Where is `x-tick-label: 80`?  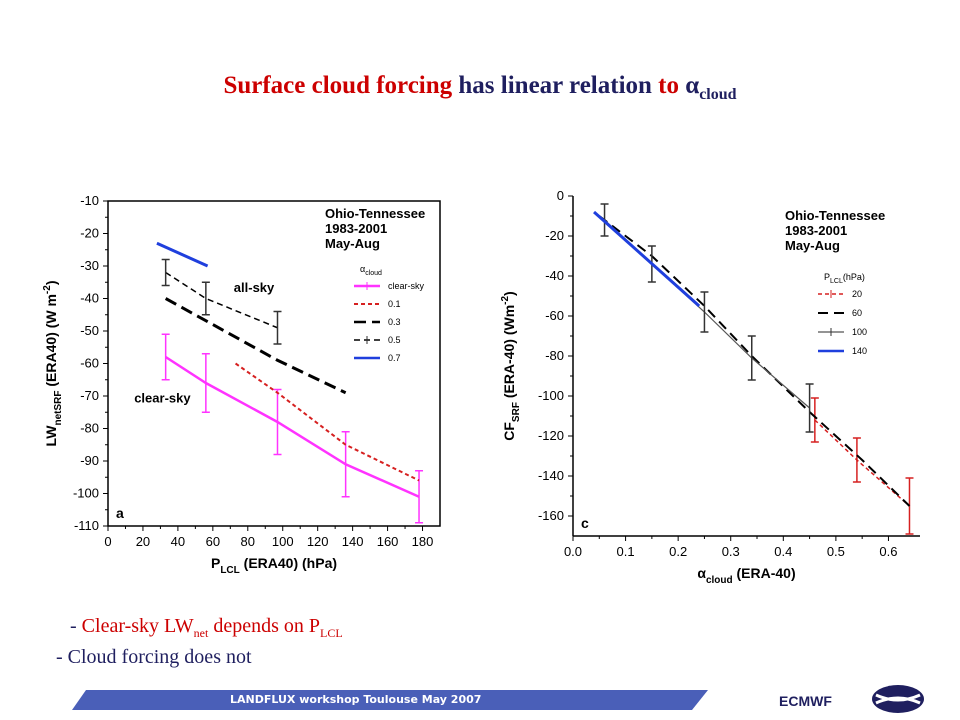 x-tick-label: 80 is located at coordinates (248, 541).